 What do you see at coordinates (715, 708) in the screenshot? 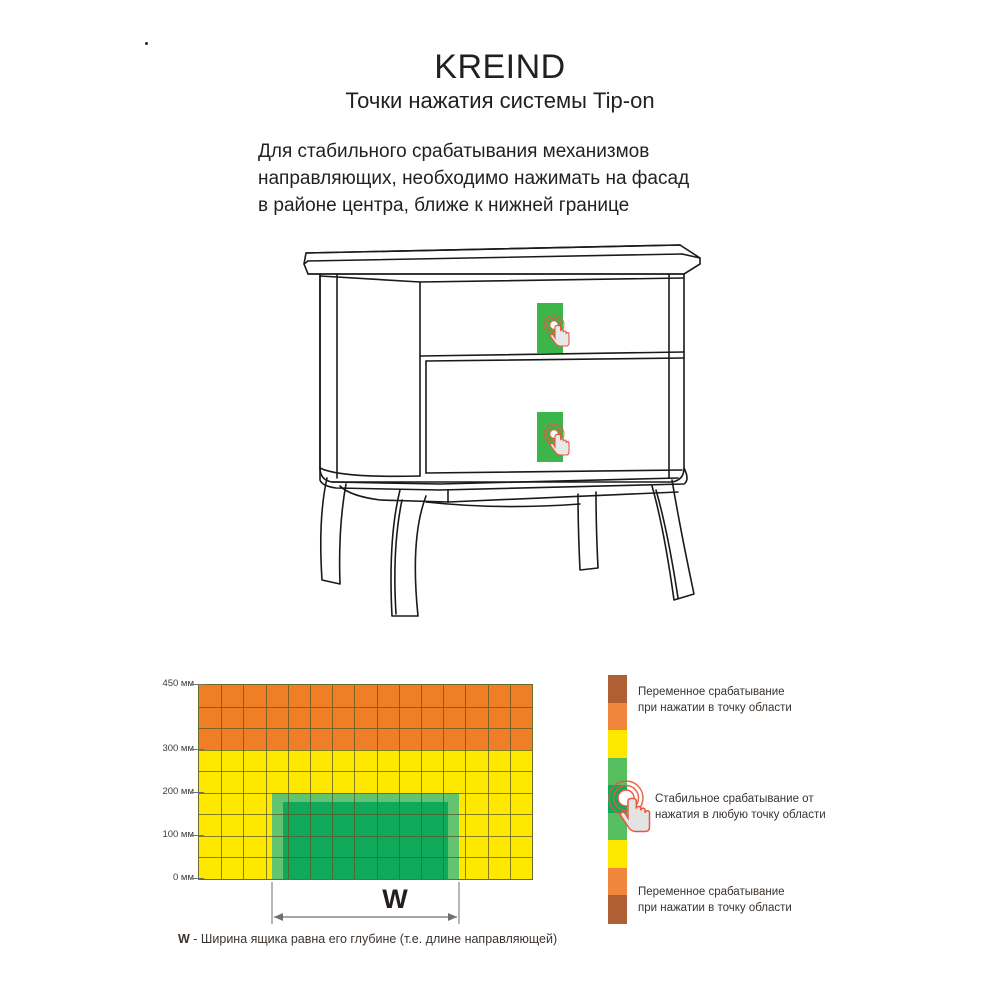
I see `legend-item-top-line2: при нажатии в точку области` at bounding box center [715, 708].